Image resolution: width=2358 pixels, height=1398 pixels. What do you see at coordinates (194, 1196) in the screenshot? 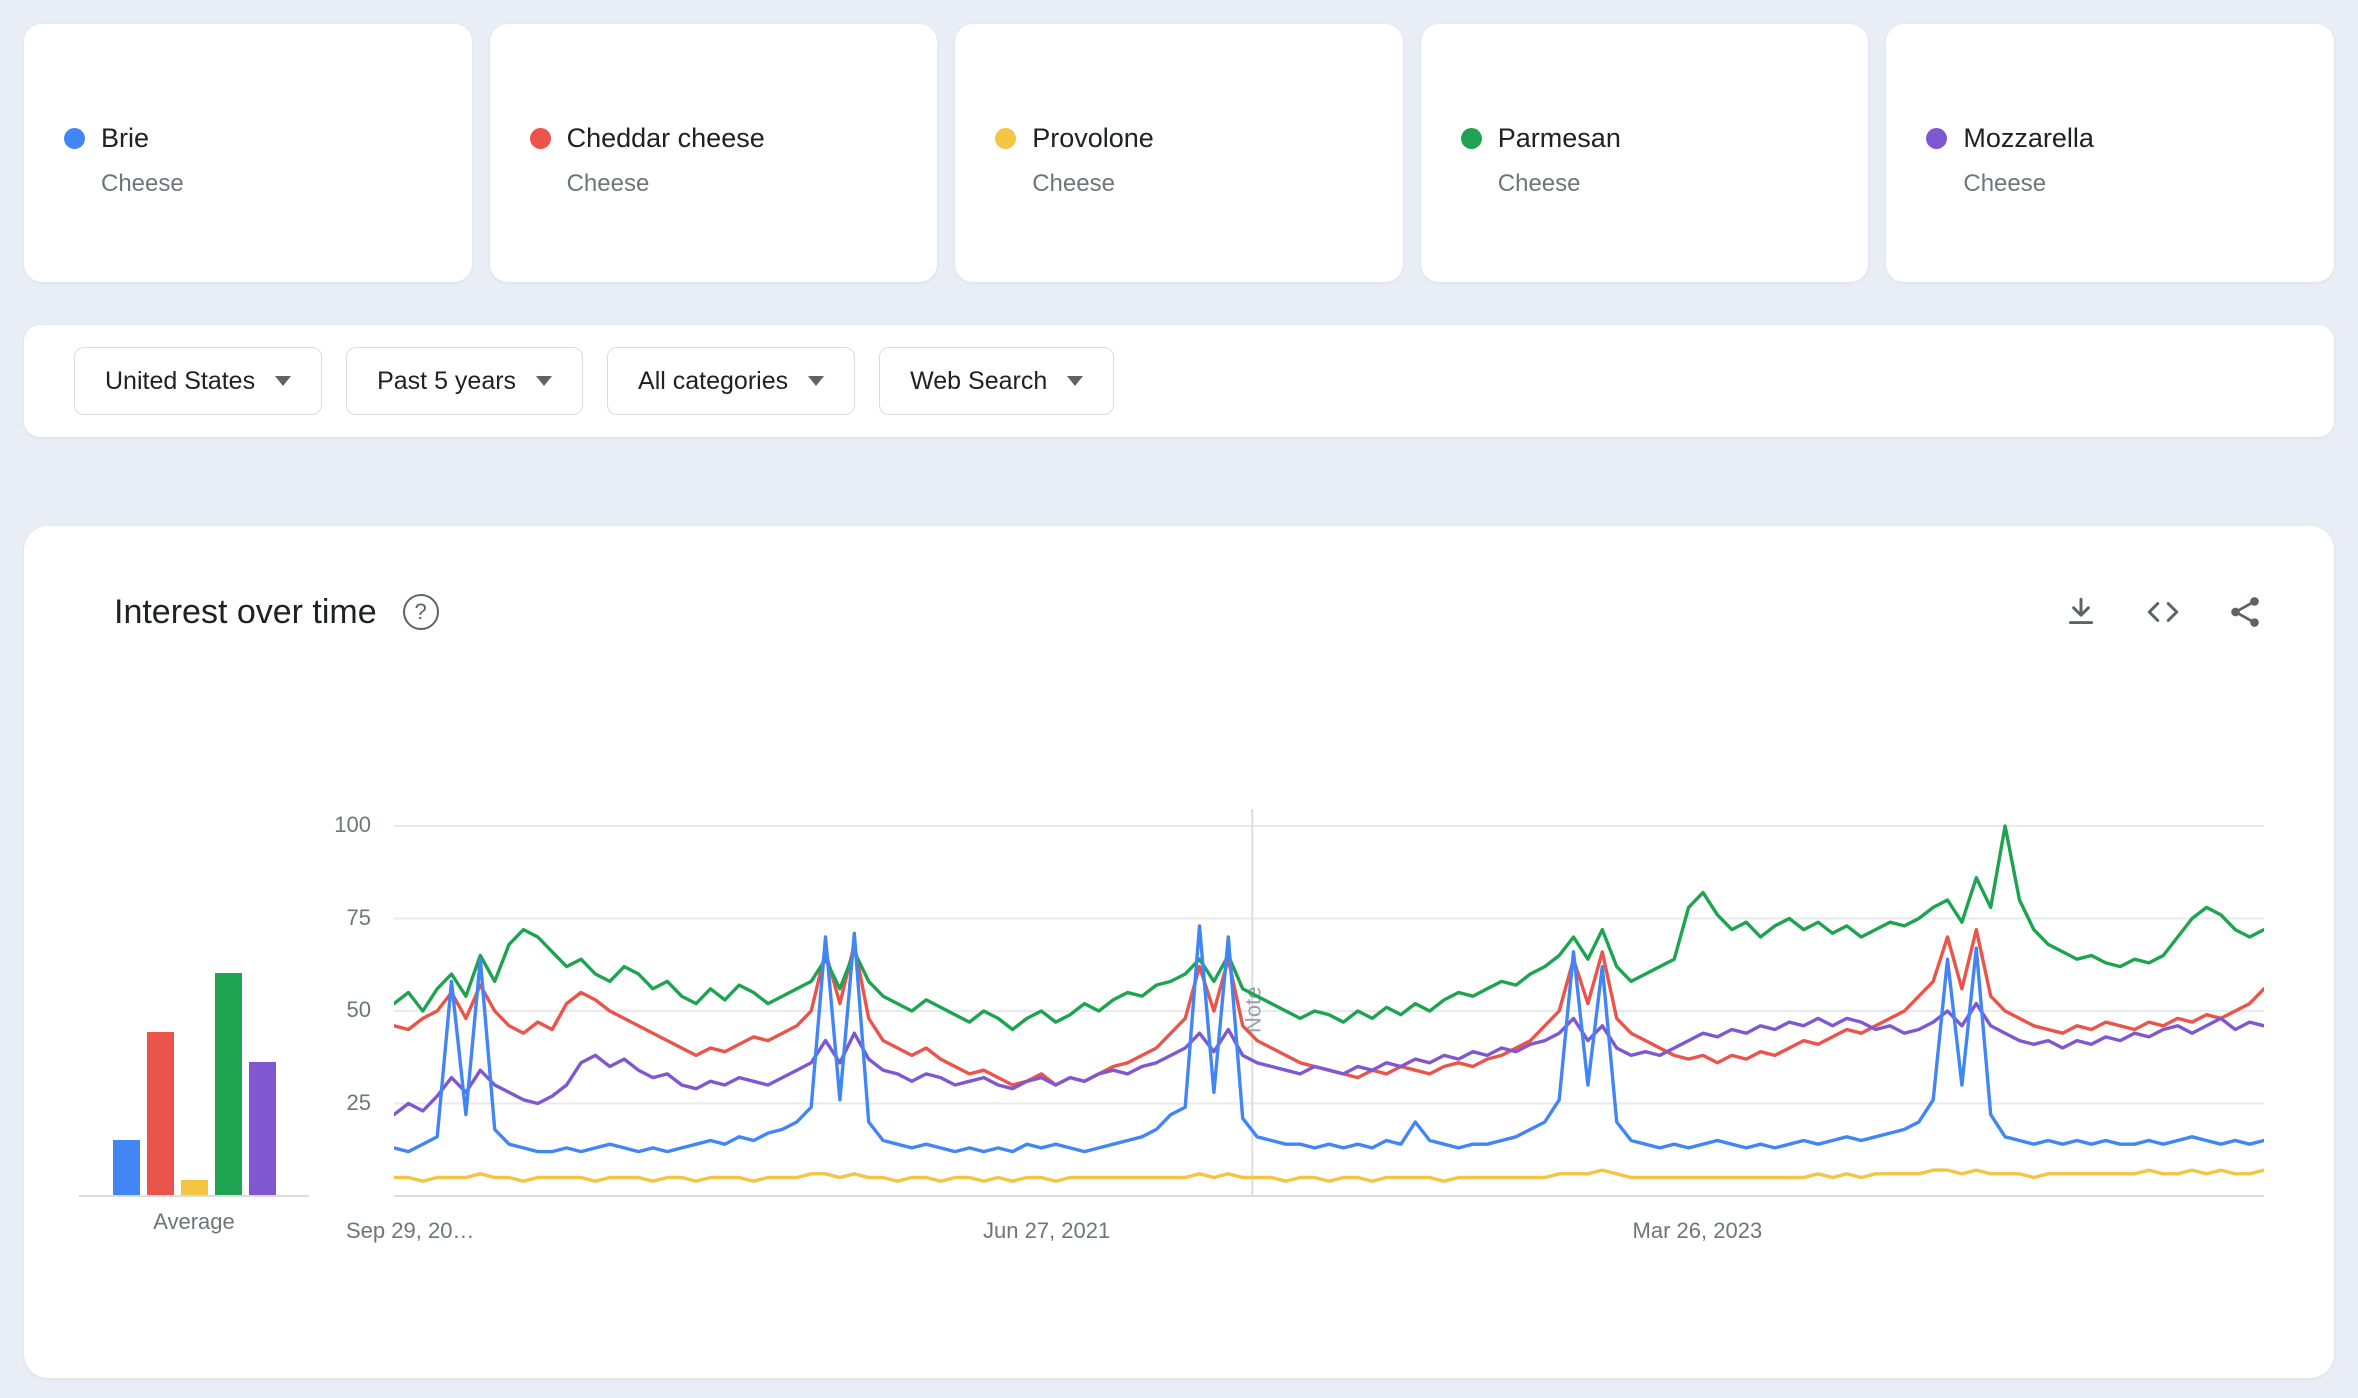
I see `average-axis-line` at bounding box center [194, 1196].